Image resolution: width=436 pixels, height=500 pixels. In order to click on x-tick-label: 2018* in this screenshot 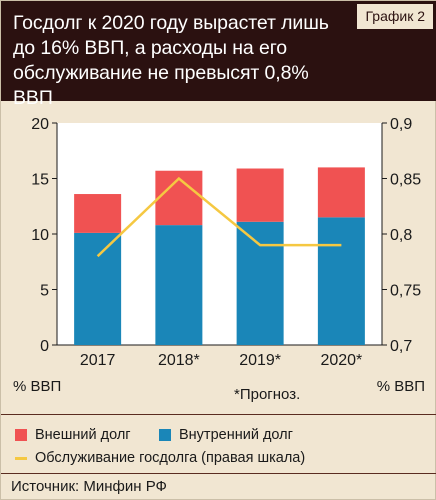, I will do `click(179, 360)`.